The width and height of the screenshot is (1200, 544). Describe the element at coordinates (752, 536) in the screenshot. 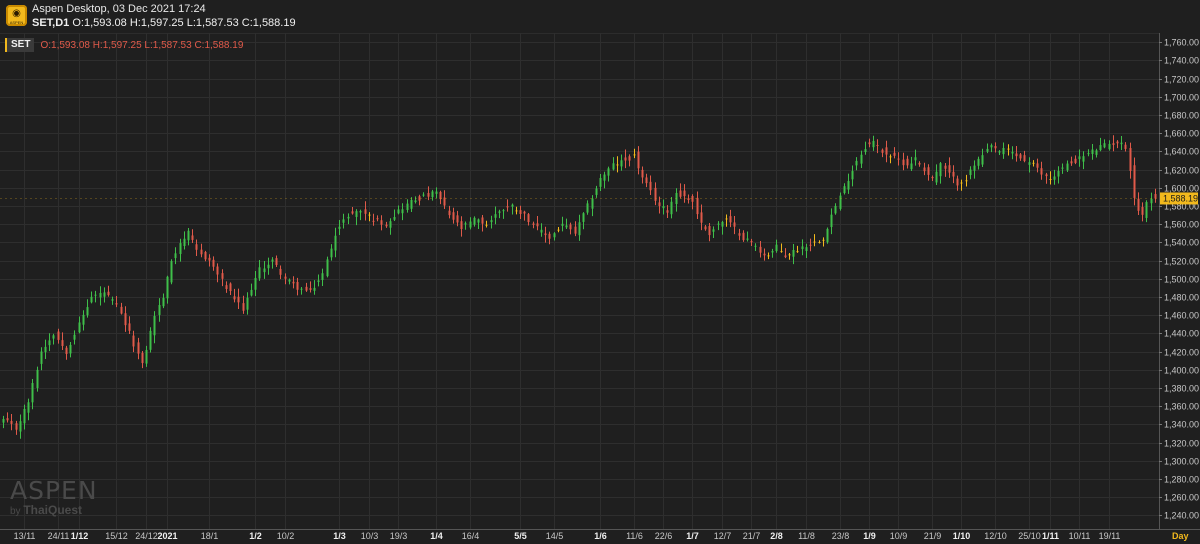

I see `x-tick-label: 21/7` at that location.